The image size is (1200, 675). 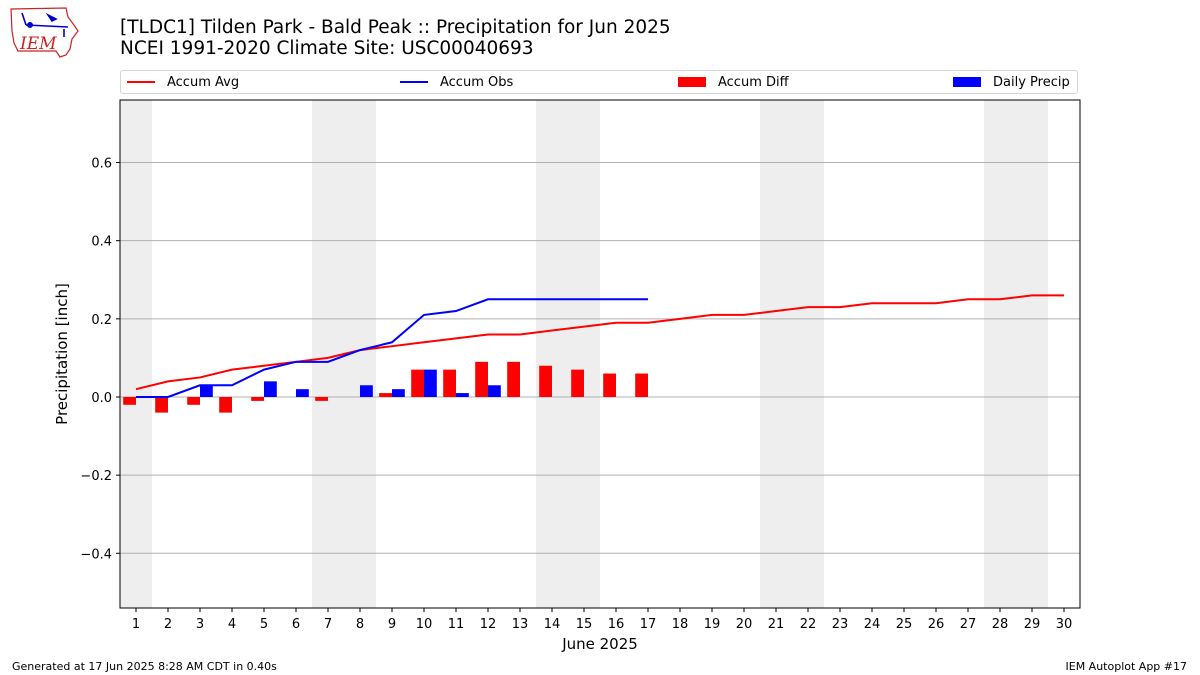 What do you see at coordinates (392, 348) in the screenshot?
I see `accum-obs-line` at bounding box center [392, 348].